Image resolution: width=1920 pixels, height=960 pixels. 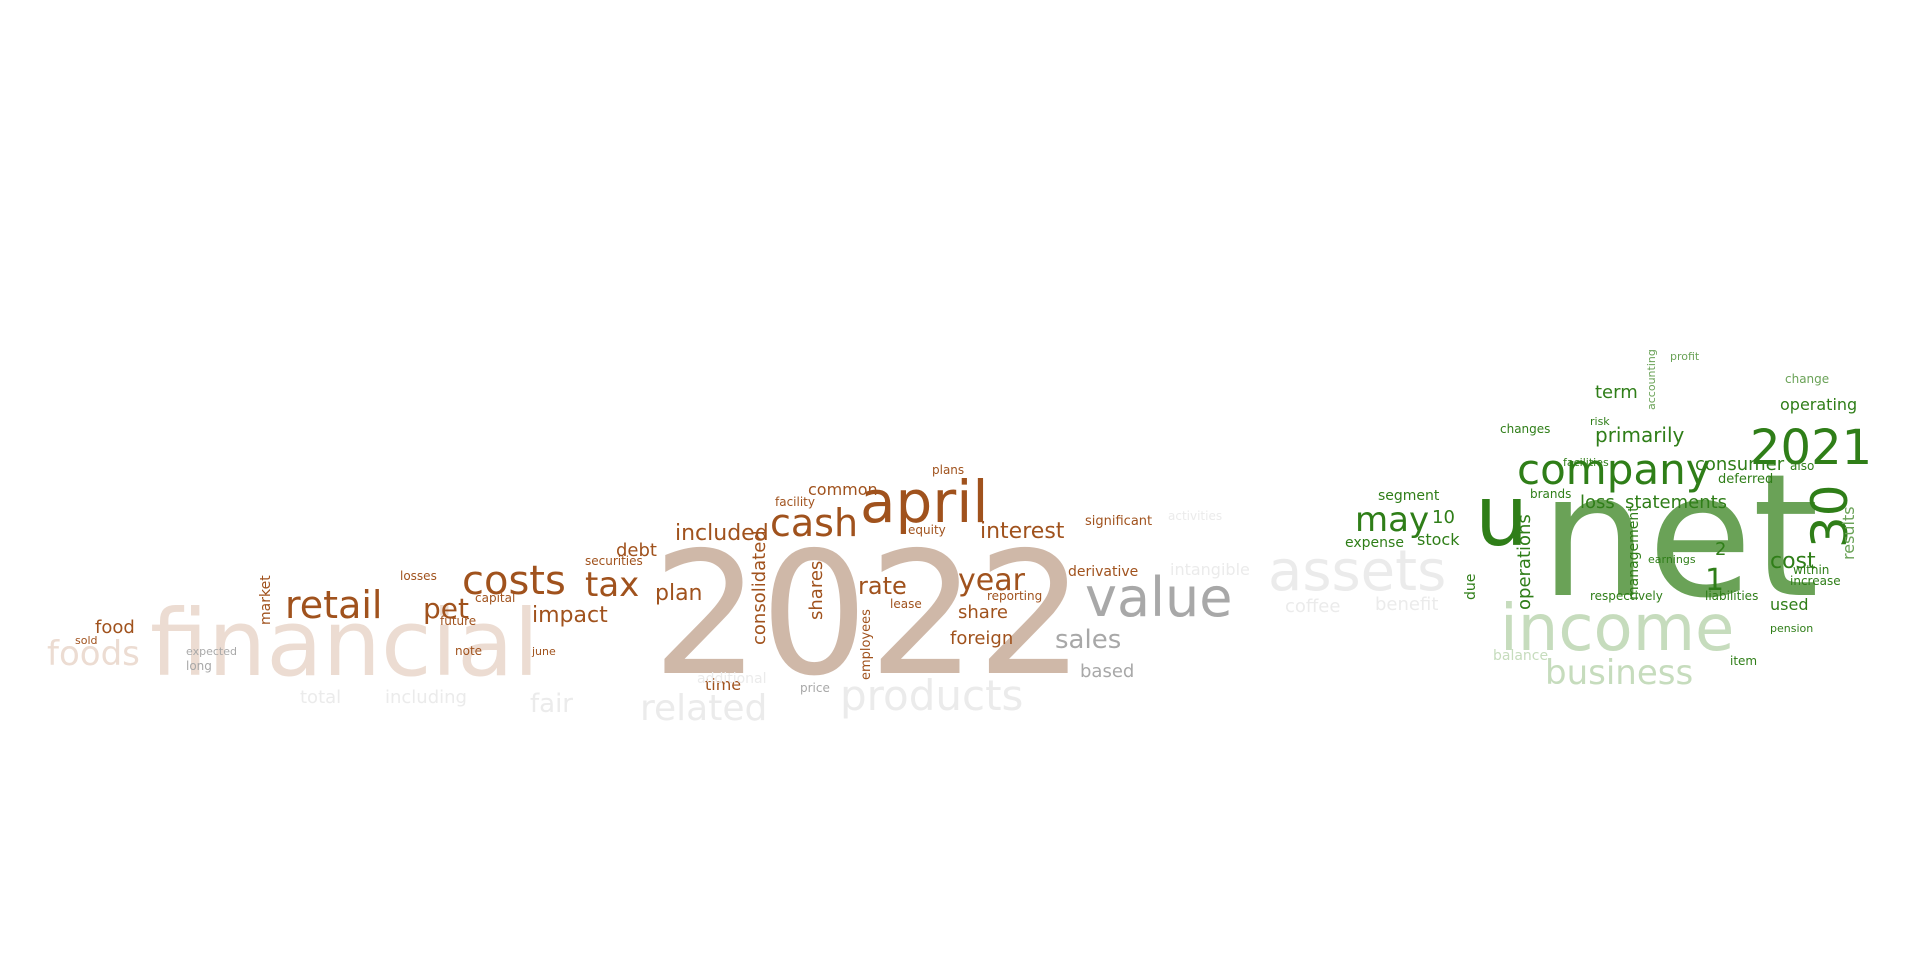 What do you see at coordinates (927, 530) in the screenshot?
I see `word-equity: equity` at bounding box center [927, 530].